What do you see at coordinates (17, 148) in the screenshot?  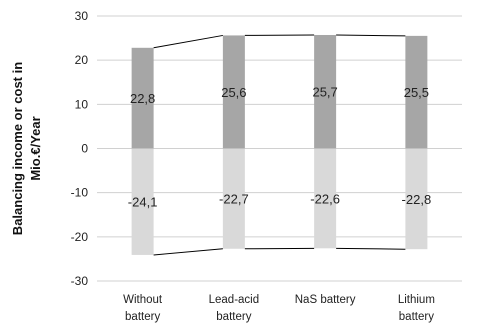 I see `y-axis-title-line: Balancing income or cost in` at bounding box center [17, 148].